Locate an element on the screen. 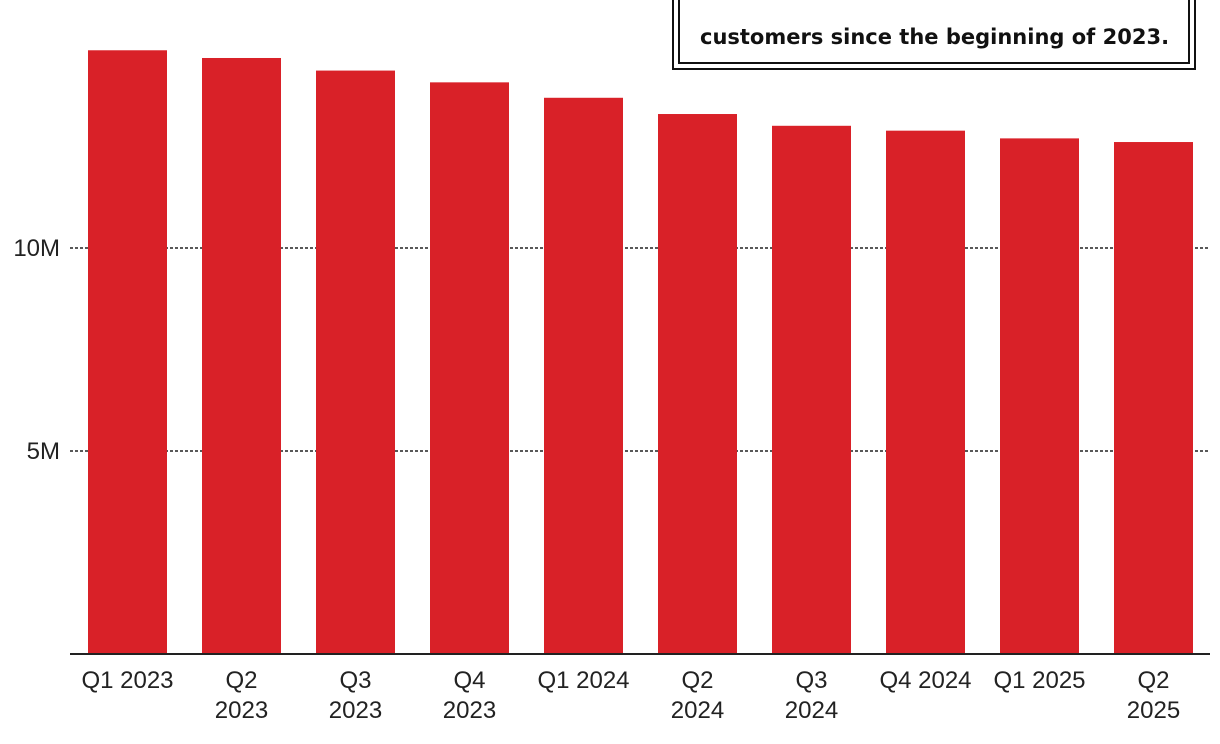  x-tick-label: Q3 2023 is located at coordinates (355, 695).